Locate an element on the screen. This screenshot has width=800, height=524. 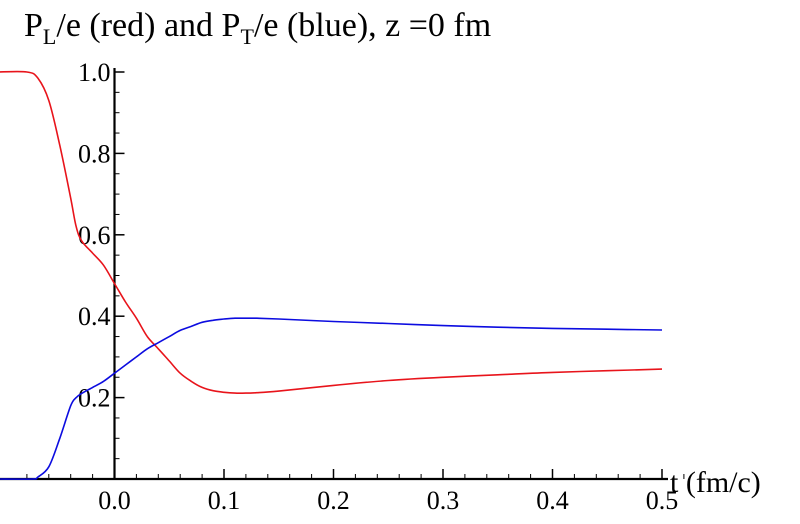
y-tick-label: 0.2 is located at coordinates (94, 398).